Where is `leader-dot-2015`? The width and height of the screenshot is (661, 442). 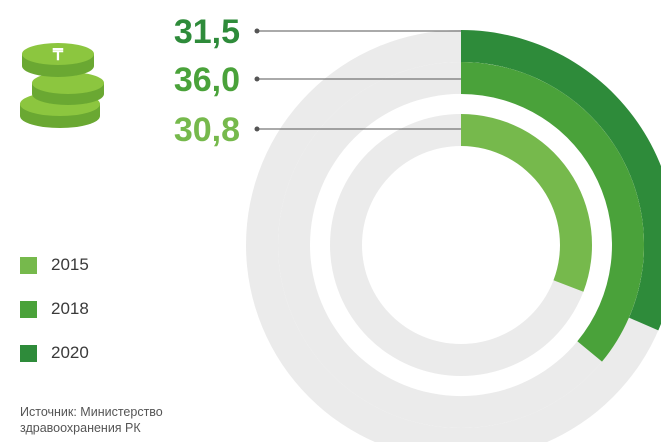 leader-dot-2015 is located at coordinates (257, 129).